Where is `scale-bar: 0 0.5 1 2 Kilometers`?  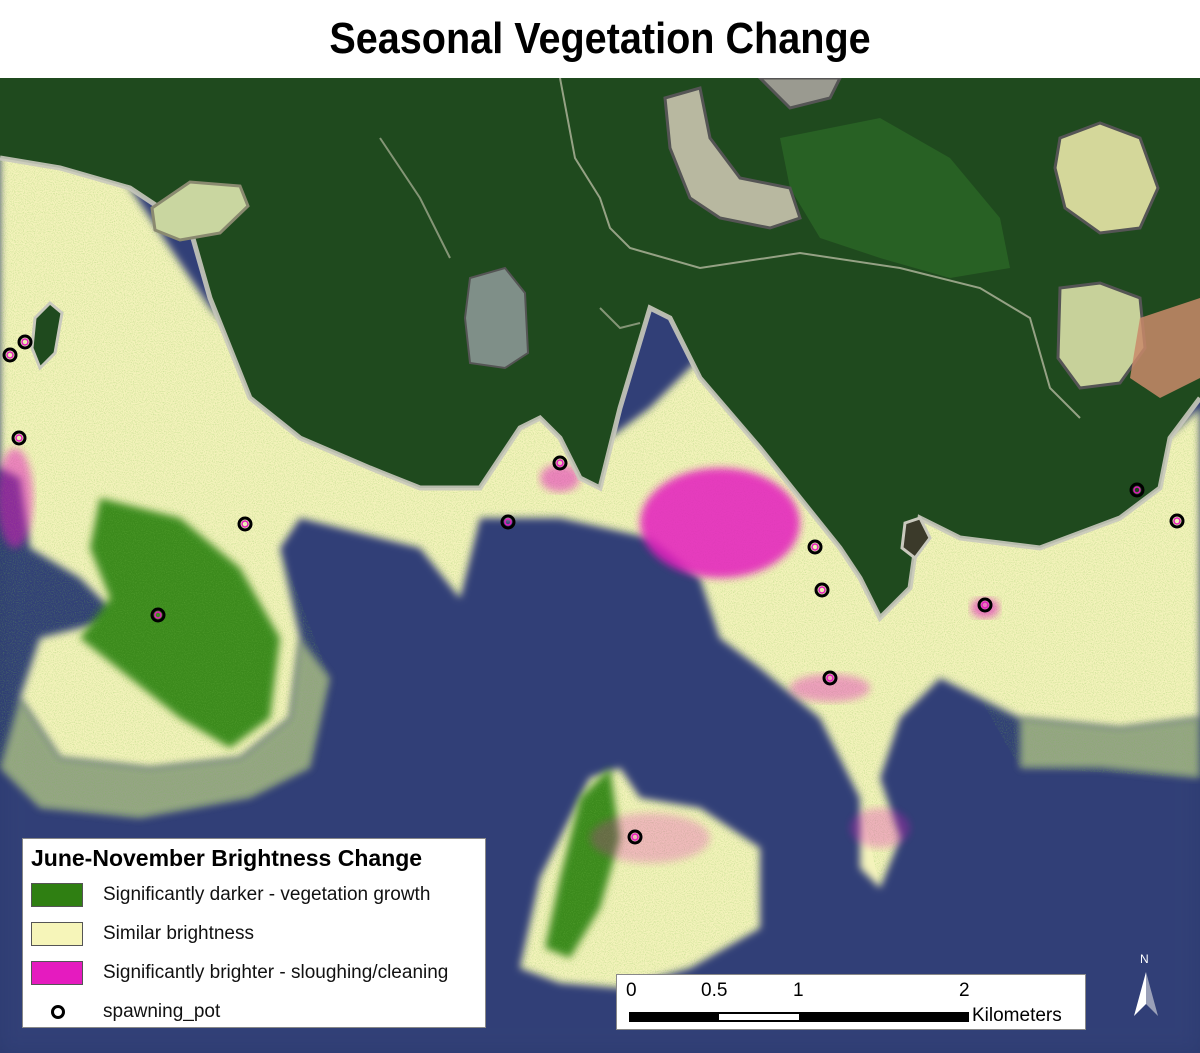
scale-bar: 0 0.5 1 2 Kilometers is located at coordinates (851, 1002).